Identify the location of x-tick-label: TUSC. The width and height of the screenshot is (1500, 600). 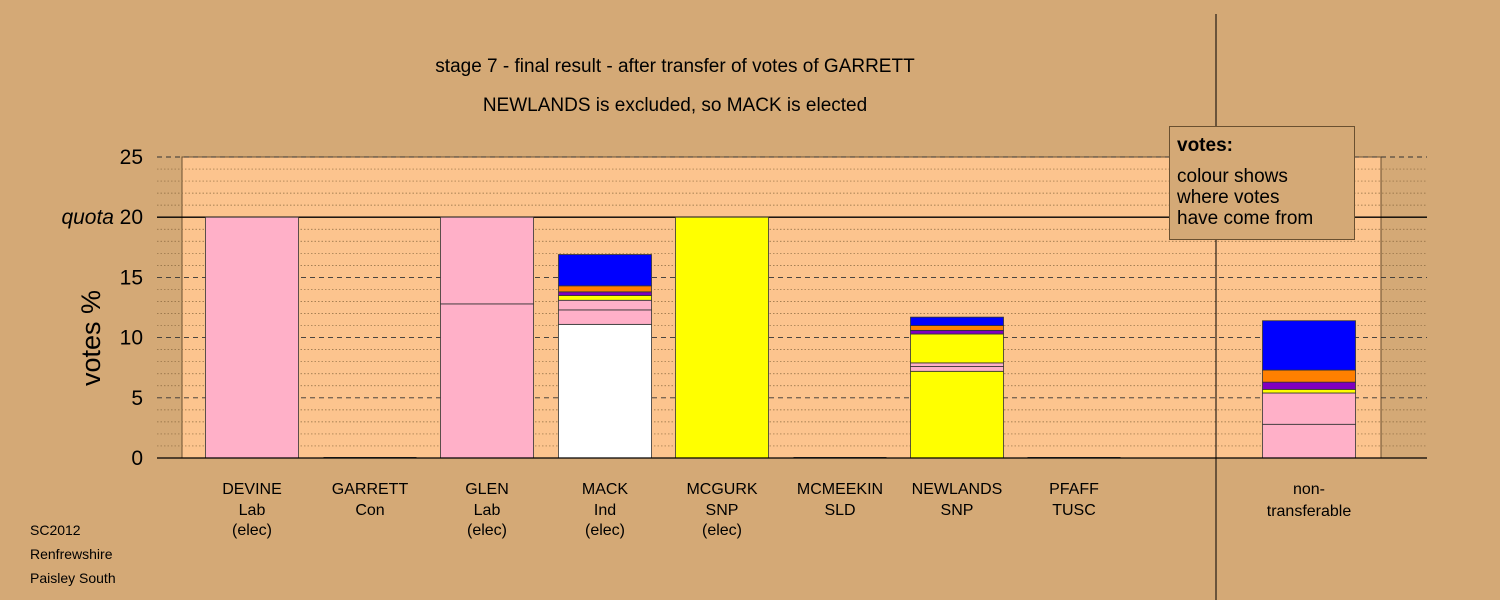
(1074, 510).